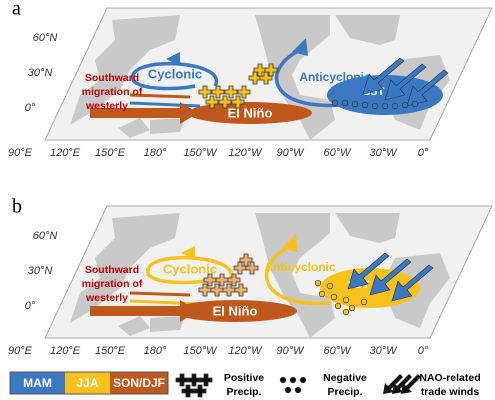  What do you see at coordinates (244, 378) in the screenshot?
I see `legend-label: Positive` at bounding box center [244, 378].